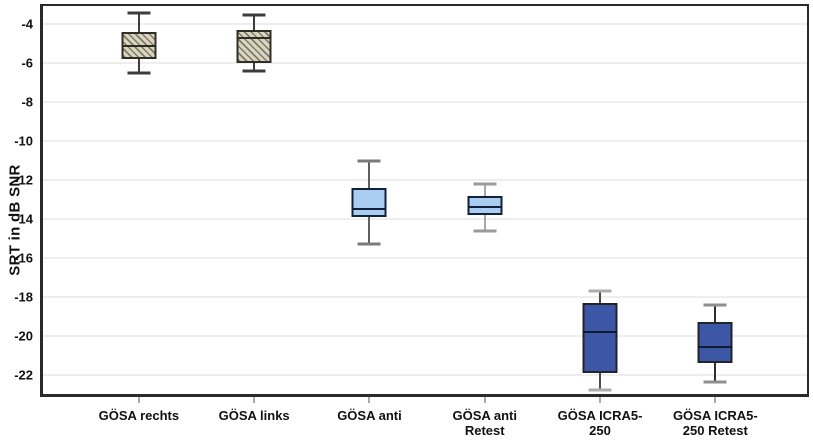 This screenshot has height=445, width=813. What do you see at coordinates (27, 24) in the screenshot?
I see `y-tick-label: -4` at bounding box center [27, 24].